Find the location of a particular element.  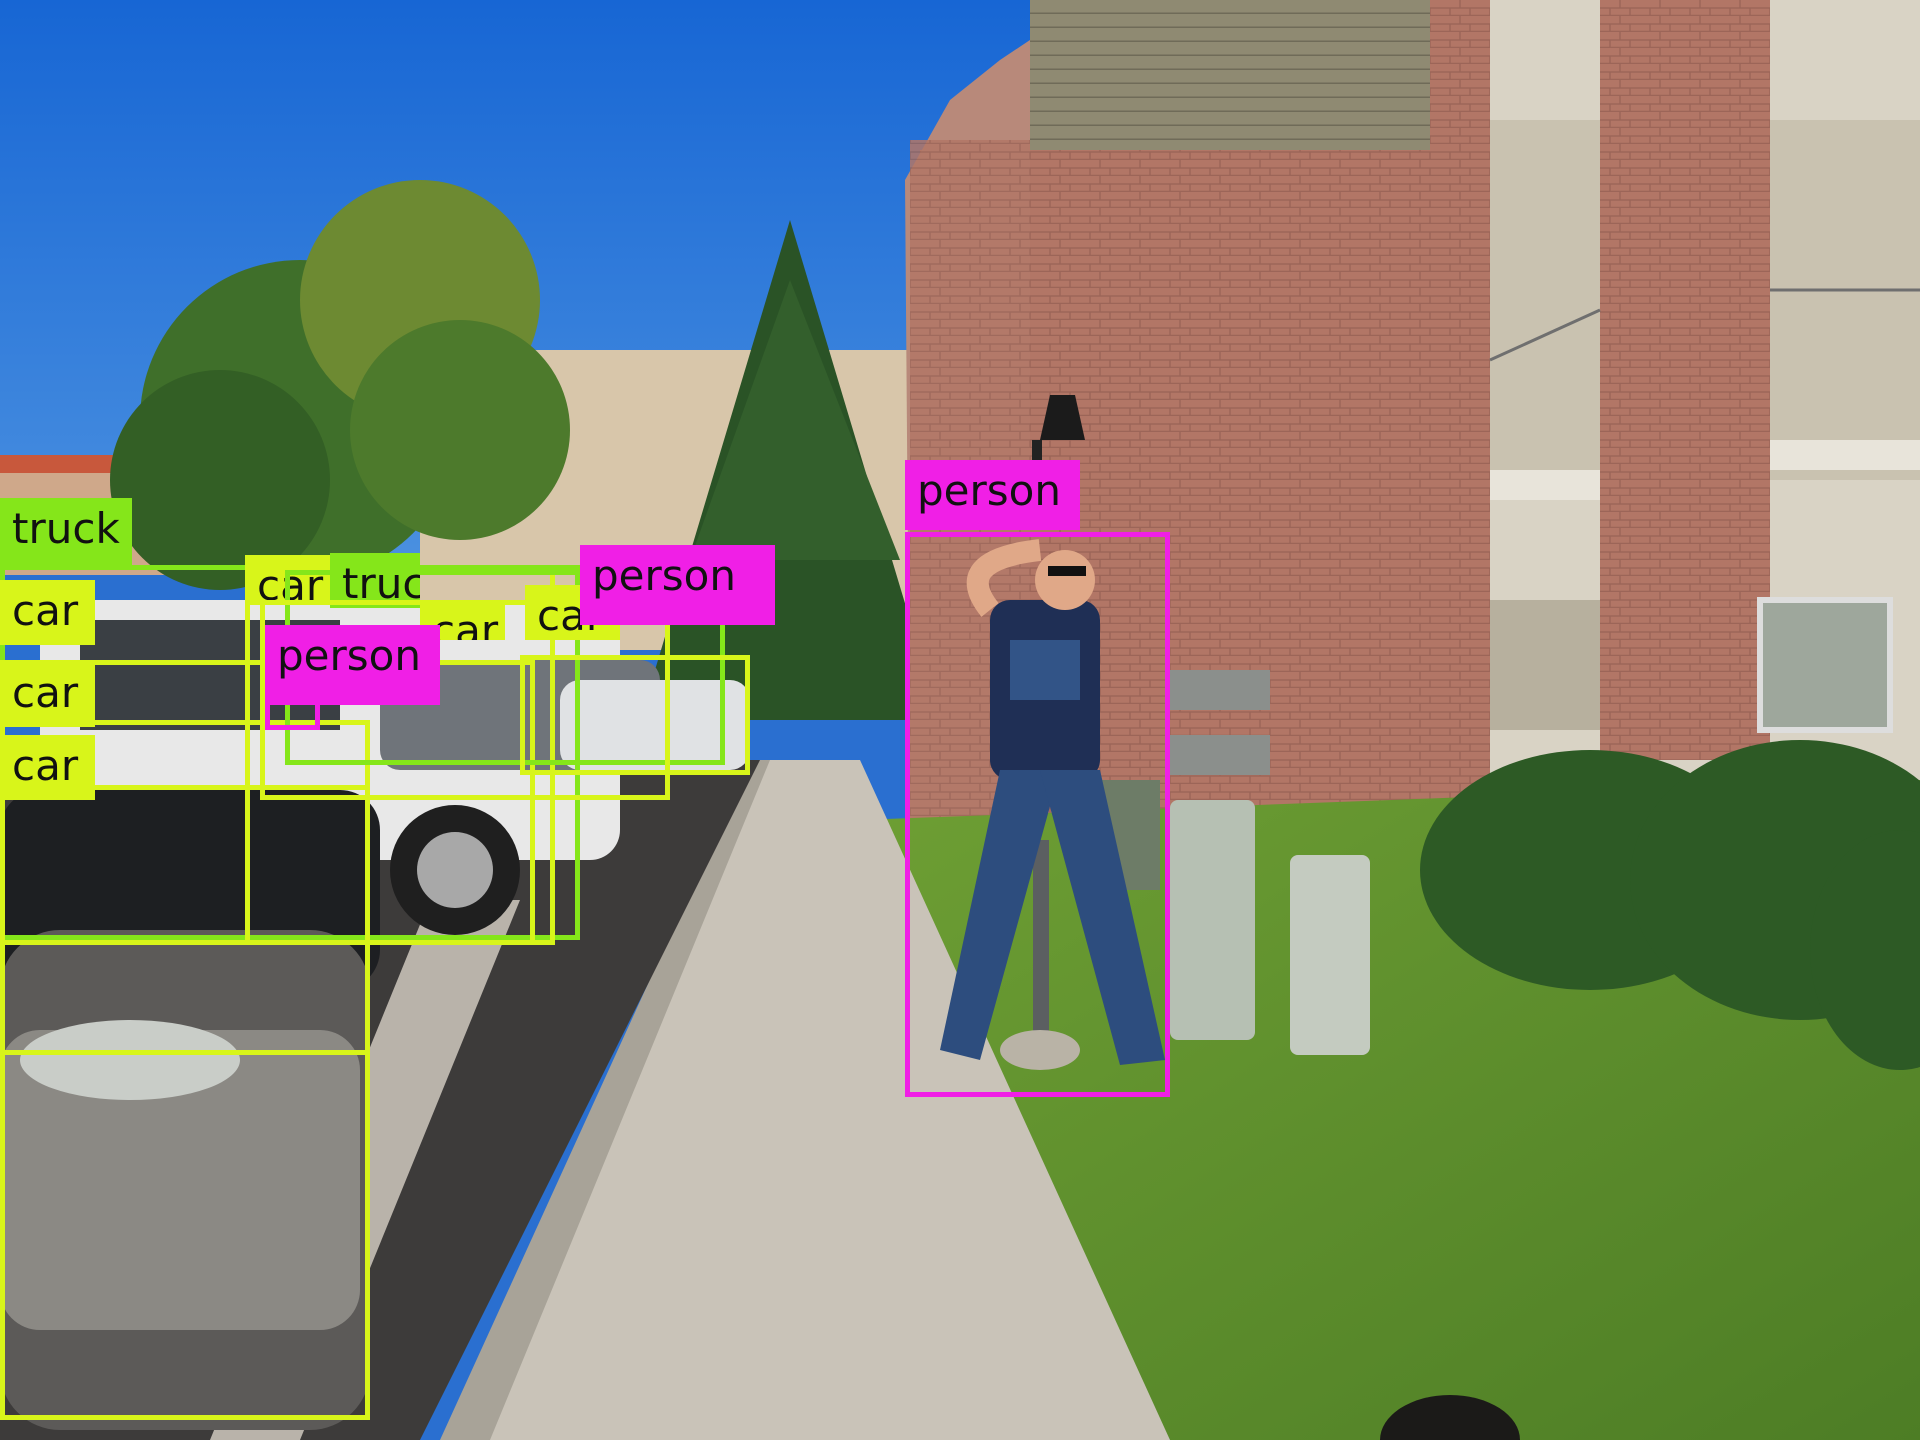

shrubs is located at coordinates (1670, 905).